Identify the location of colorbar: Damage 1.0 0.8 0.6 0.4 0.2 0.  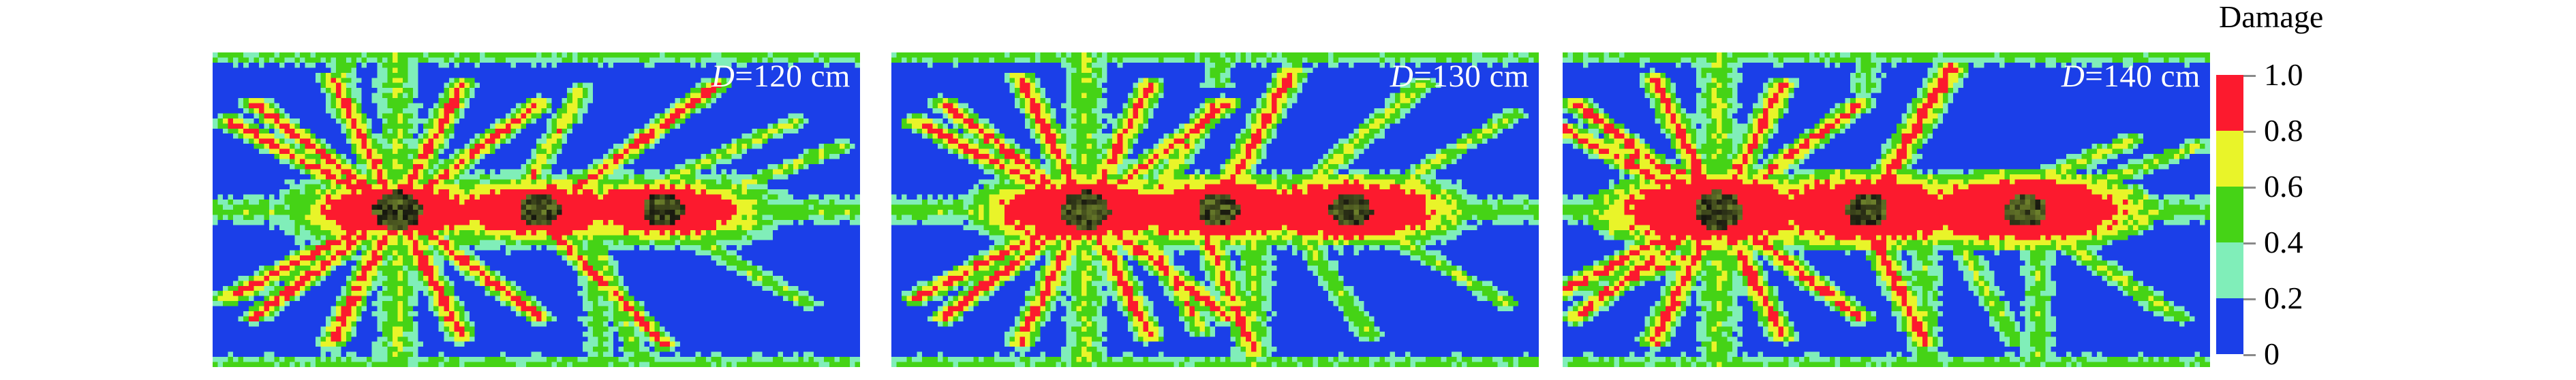
(2356, 190).